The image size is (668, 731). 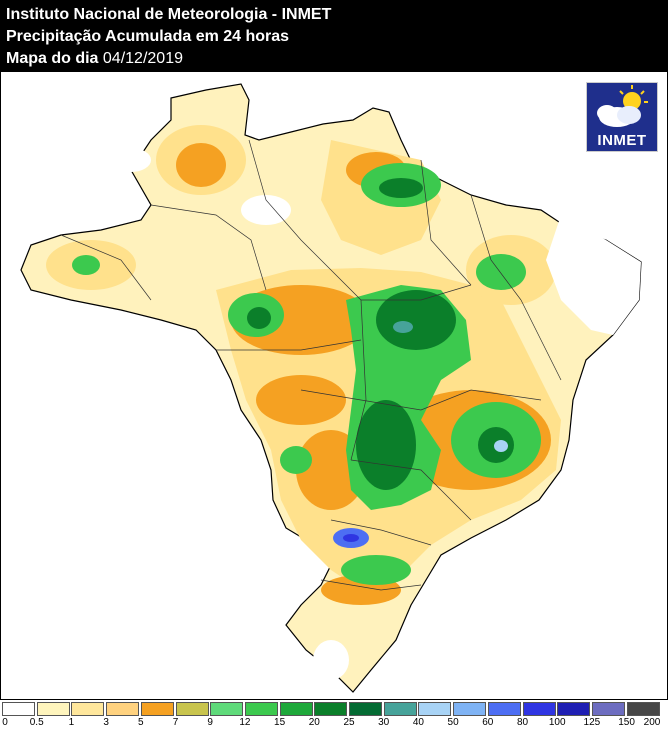 I want to click on legend-tick-label: 150, so click(x=626, y=722).